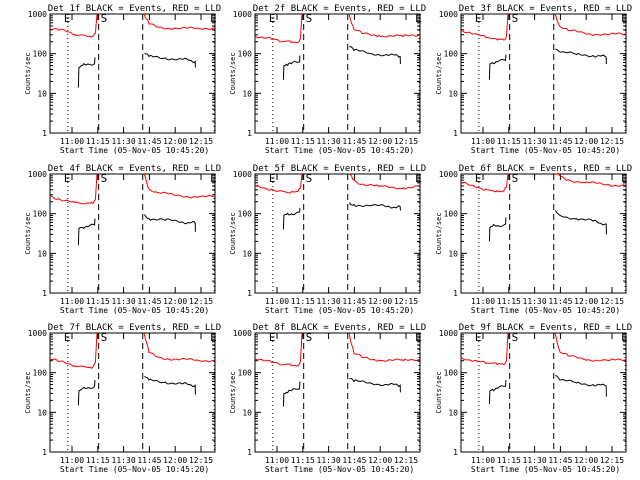  Describe the element at coordinates (339, 9) in the screenshot. I see `panel-title: Det 2f BLACK = Events, RED = LLD` at that location.